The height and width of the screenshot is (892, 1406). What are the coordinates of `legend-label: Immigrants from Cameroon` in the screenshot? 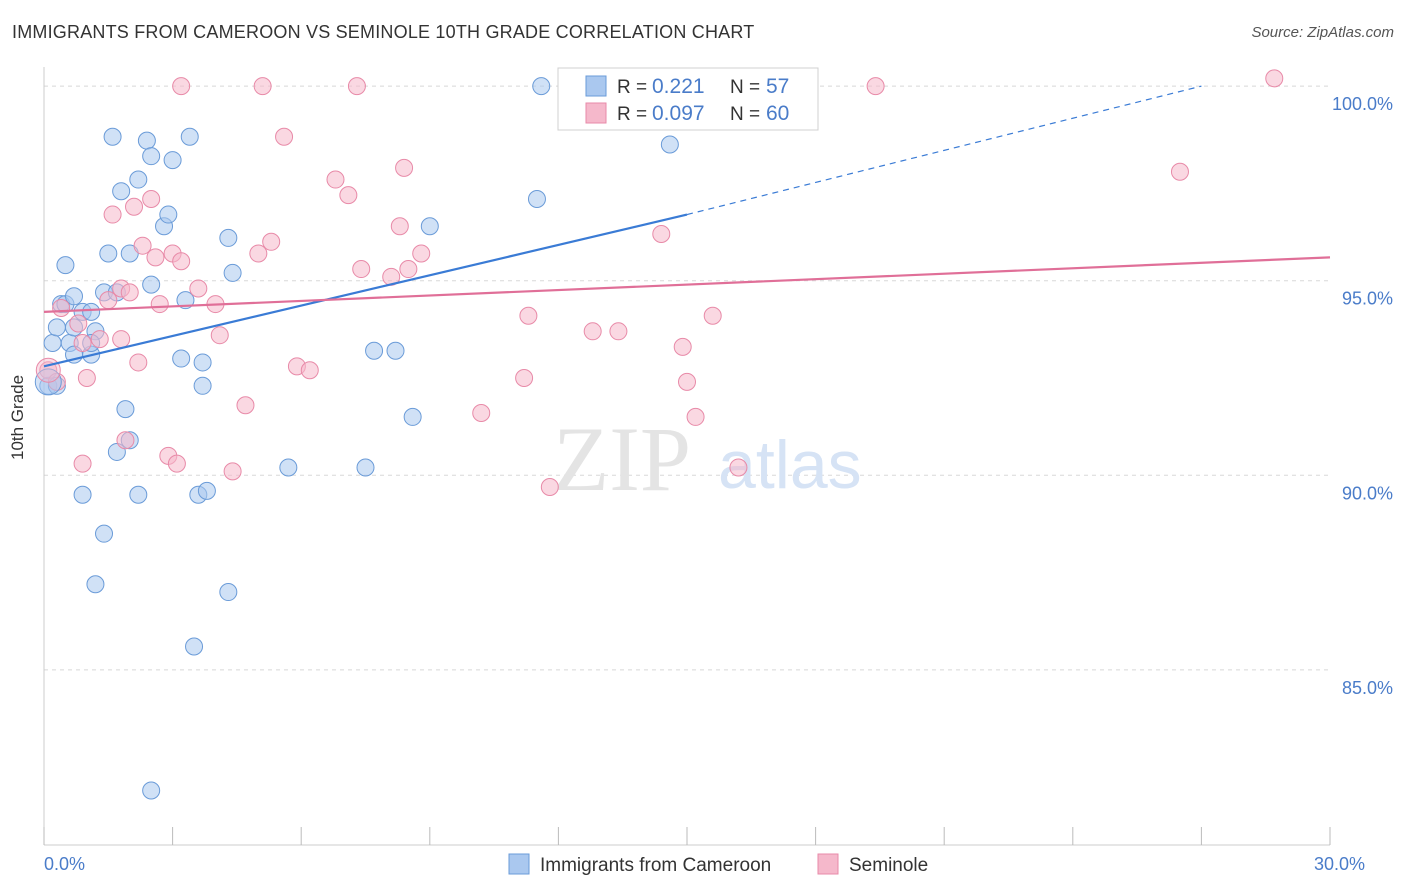 It's located at (655, 865).